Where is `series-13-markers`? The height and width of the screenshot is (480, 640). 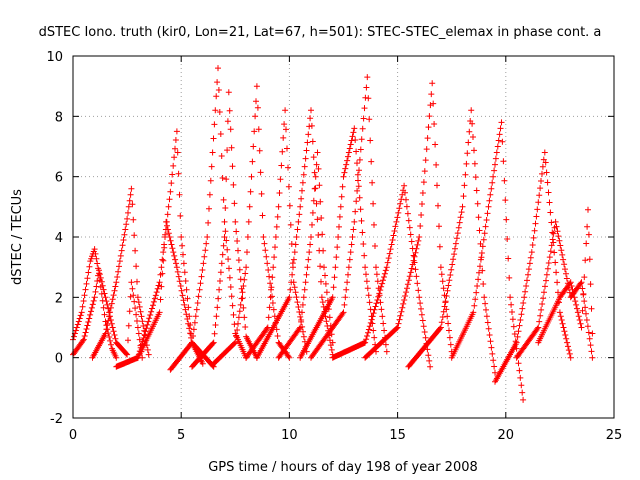
series-13-markers is located at coordinates (349, 217).